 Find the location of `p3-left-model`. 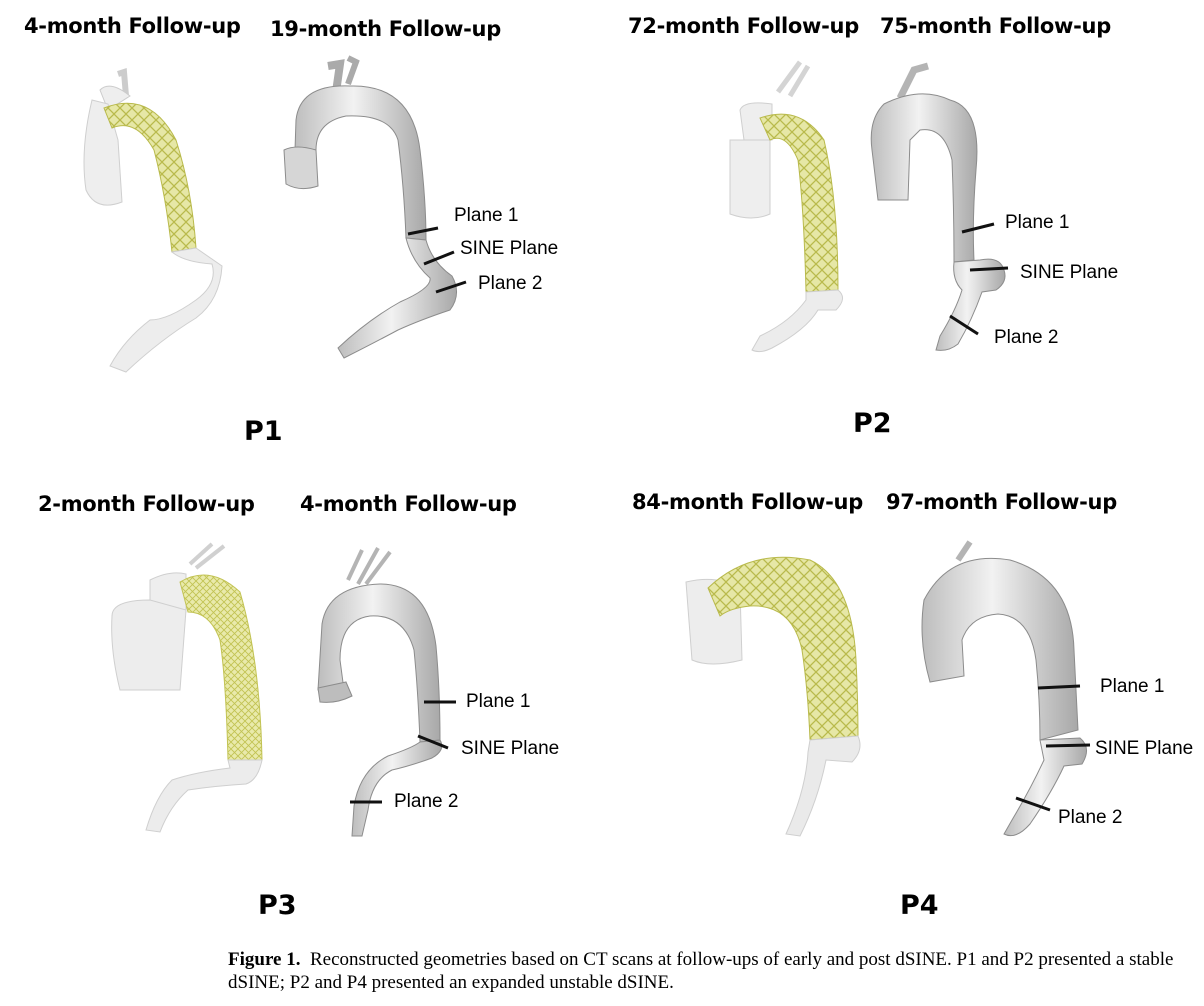

p3-left-model is located at coordinates (187, 687).